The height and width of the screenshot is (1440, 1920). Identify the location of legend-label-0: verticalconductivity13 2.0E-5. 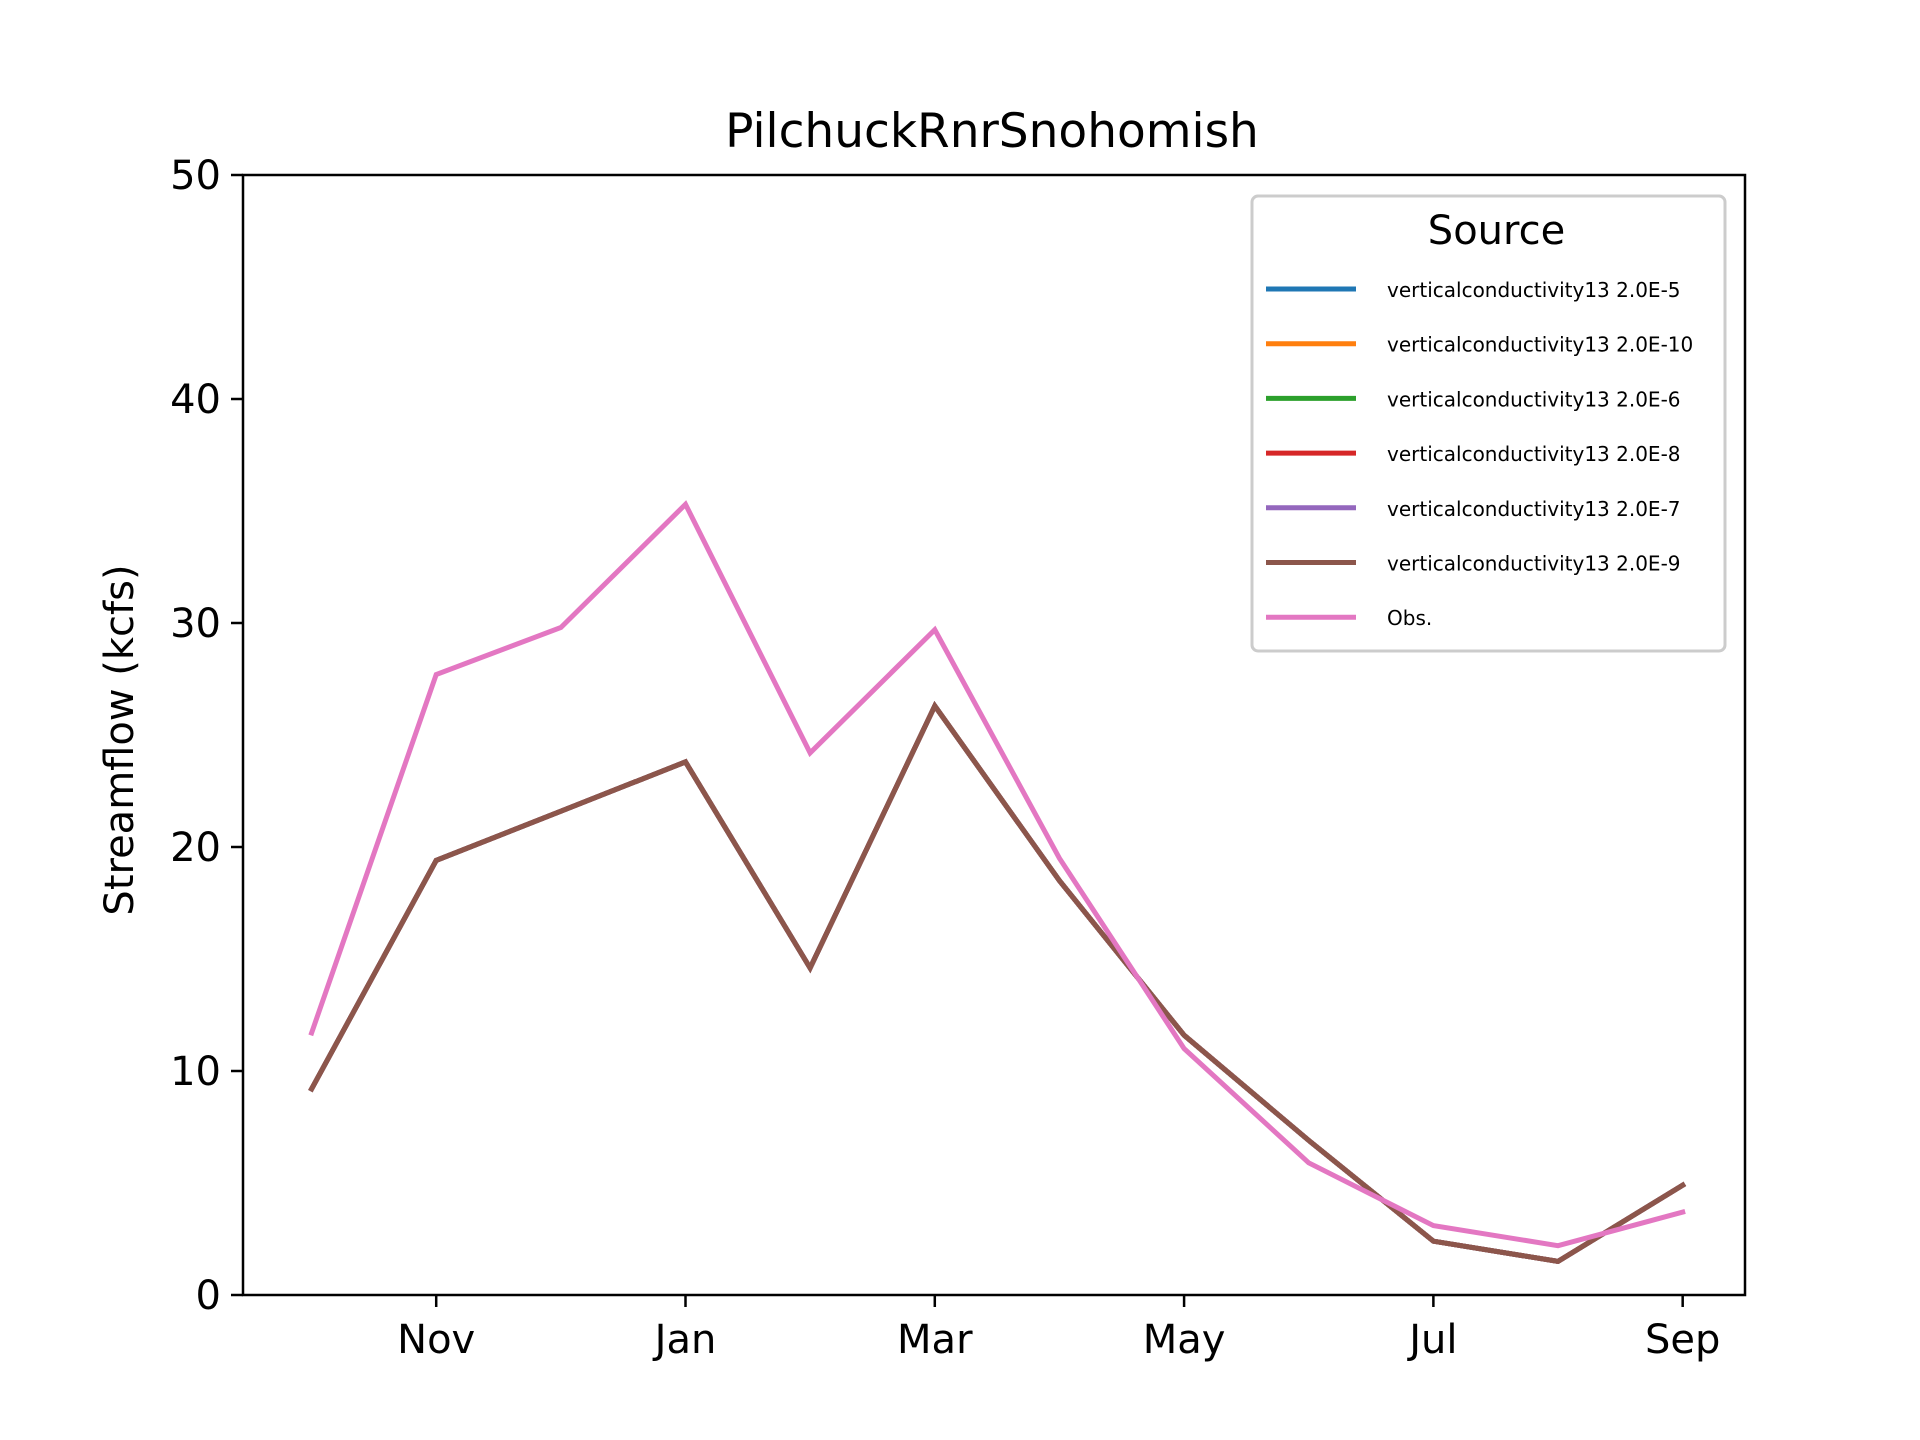
(1534, 290).